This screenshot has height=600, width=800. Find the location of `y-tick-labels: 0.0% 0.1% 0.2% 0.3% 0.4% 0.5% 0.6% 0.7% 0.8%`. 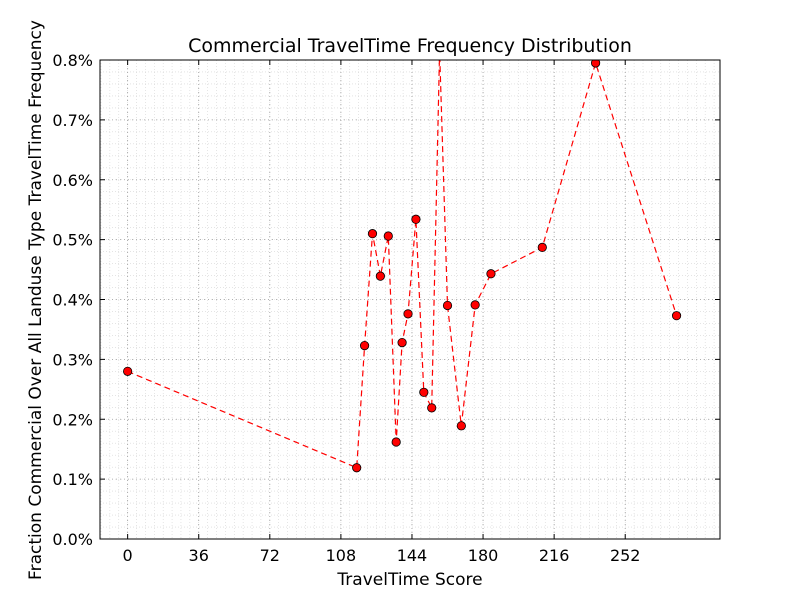

y-tick-labels: 0.0% 0.1% 0.2% 0.3% 0.4% 0.5% 0.6% 0.7% 0.8% is located at coordinates (72, 300).